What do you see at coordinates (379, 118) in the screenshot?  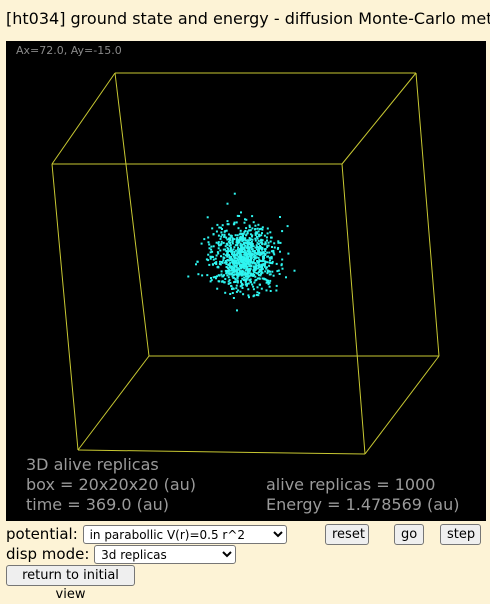 I see `top-right-depth-edge` at bounding box center [379, 118].